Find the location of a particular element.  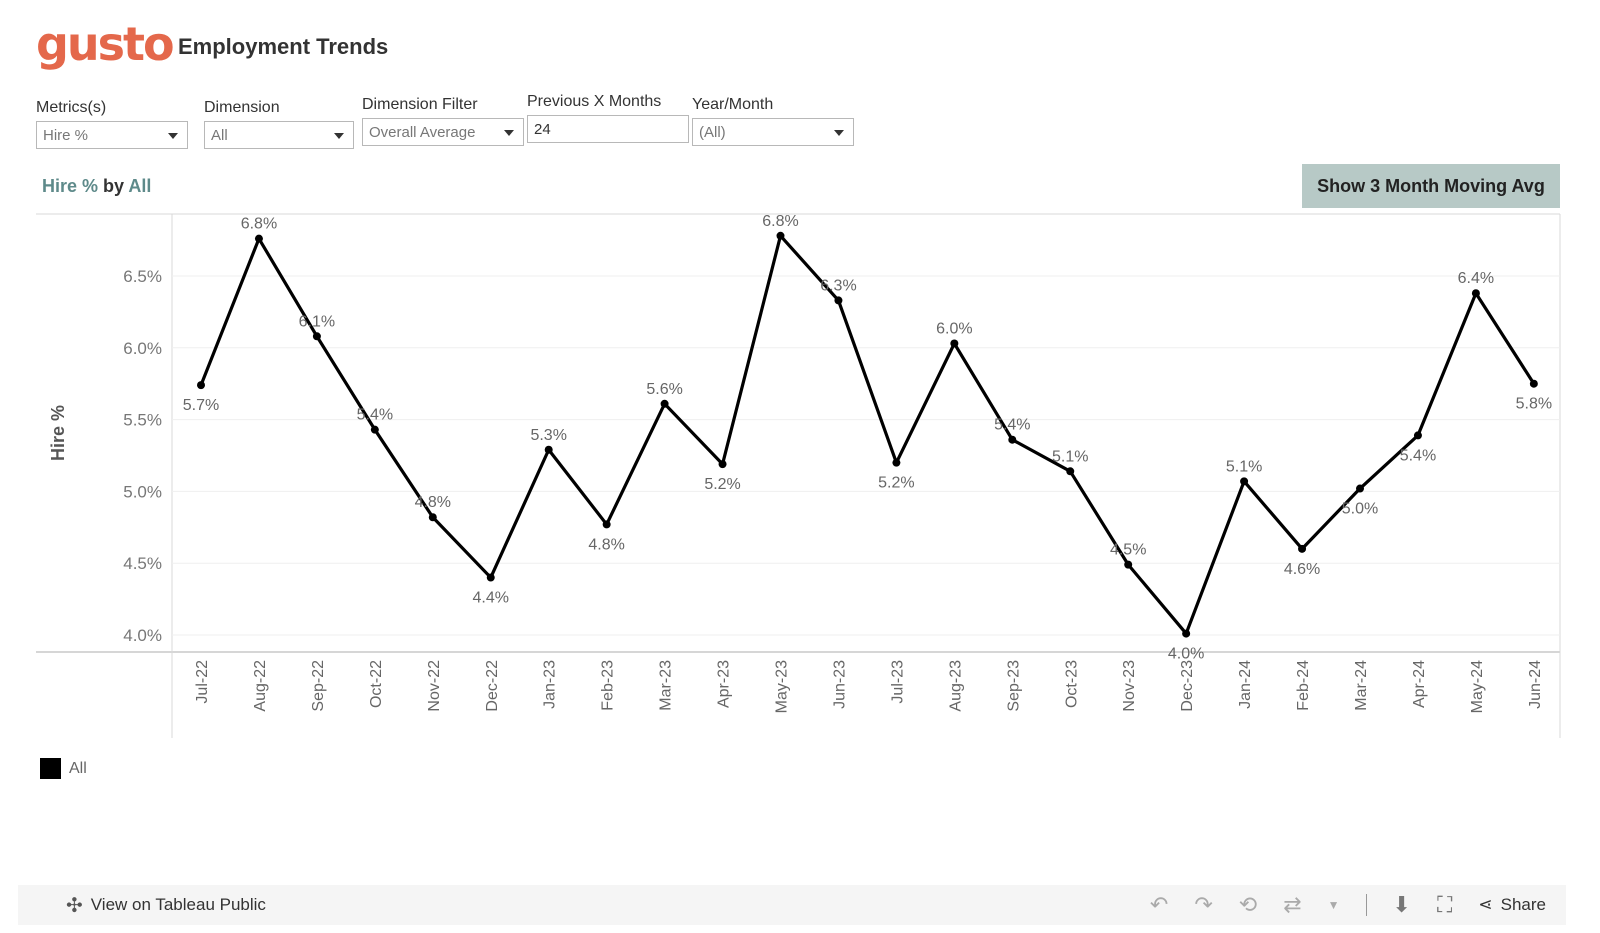

data-label: 6.4% is located at coordinates (1476, 278).